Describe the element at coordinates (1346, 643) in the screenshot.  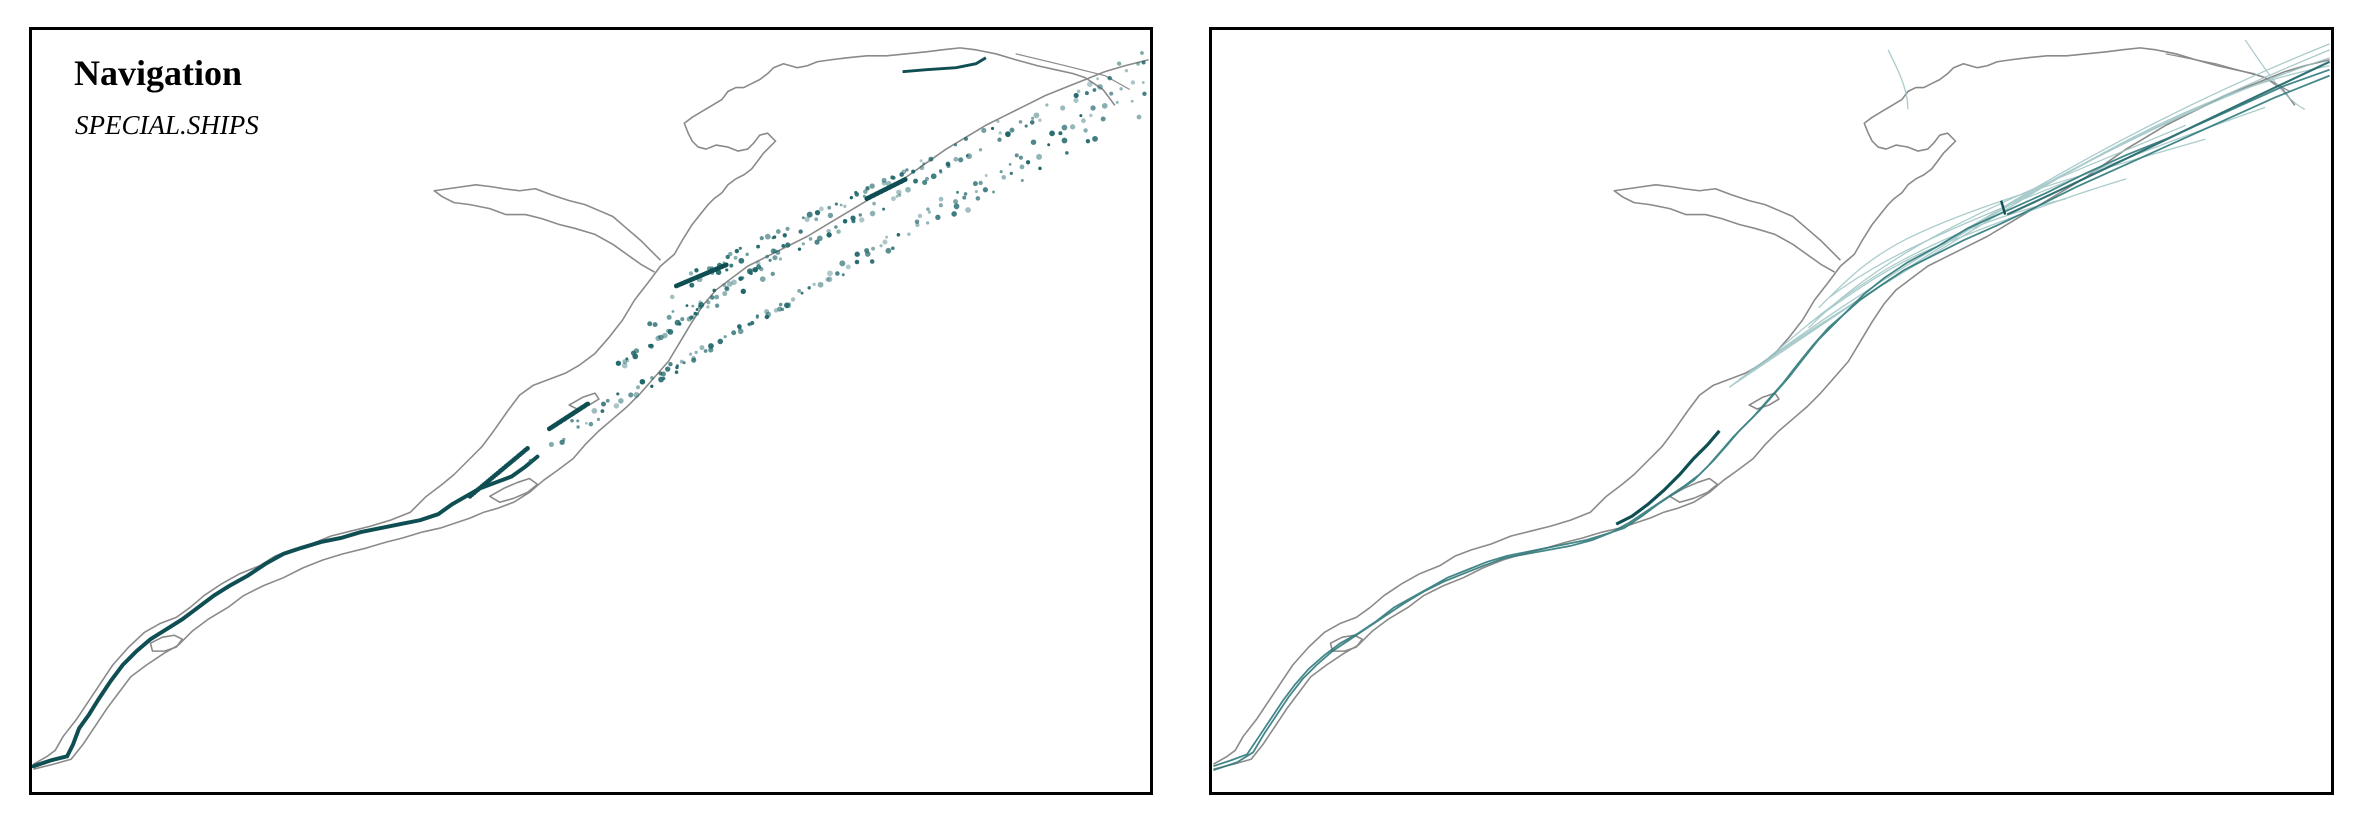
I see `shoreline-island-lower` at that location.